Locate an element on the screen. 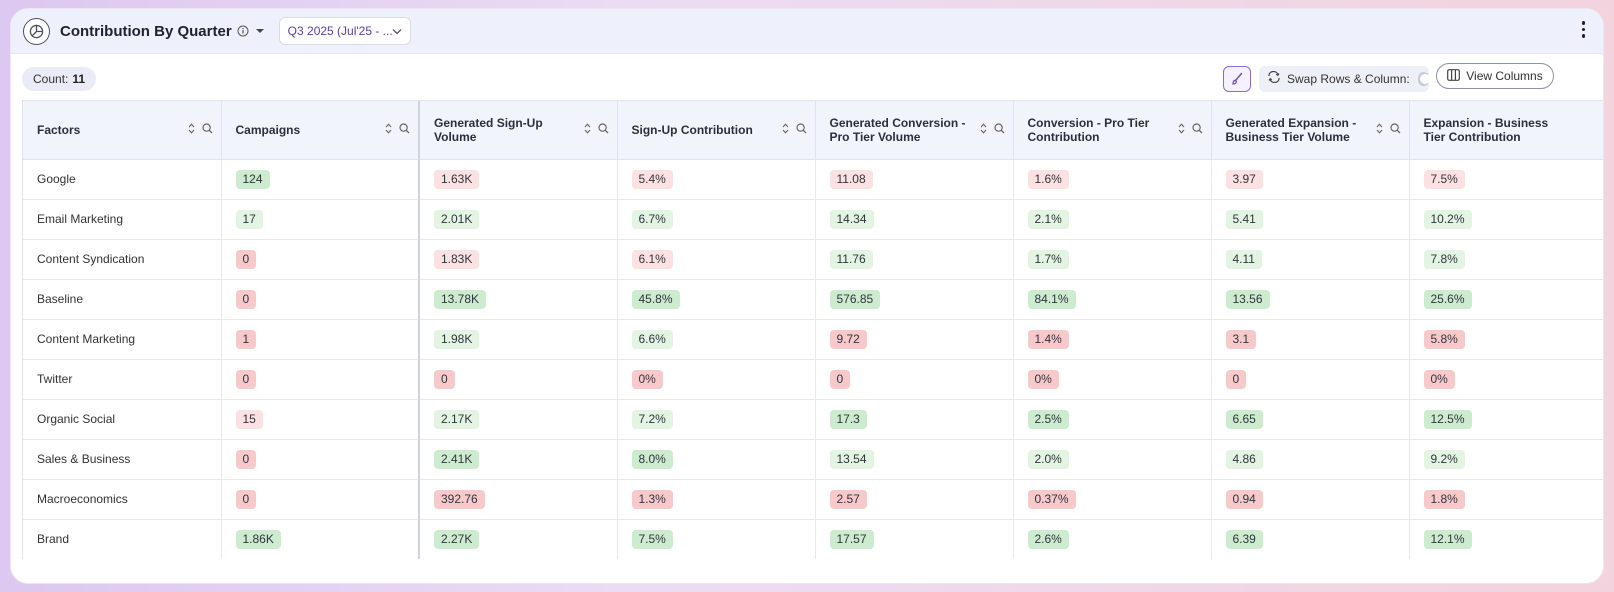 The height and width of the screenshot is (592, 1614). caret-down-icon is located at coordinates (260, 31).